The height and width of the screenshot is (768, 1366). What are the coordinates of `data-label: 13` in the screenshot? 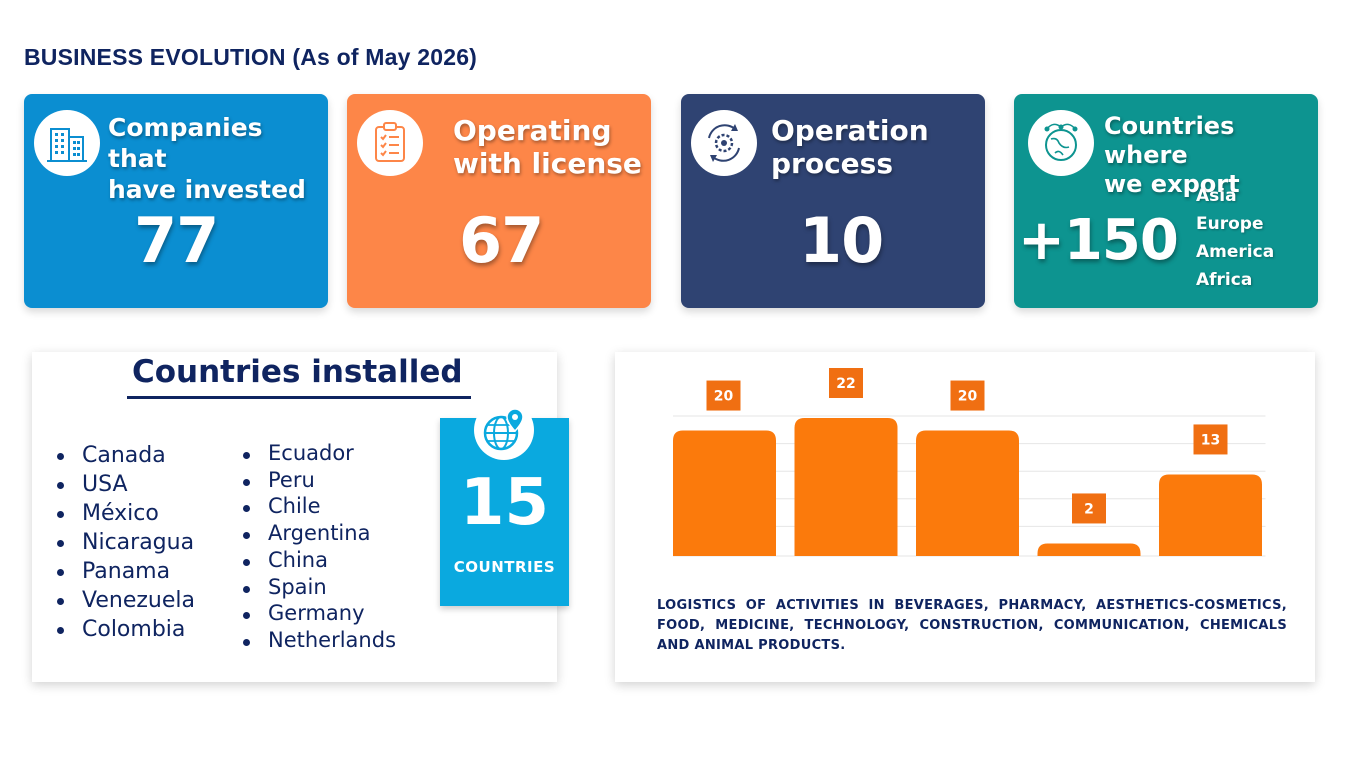 It's located at (1210, 440).